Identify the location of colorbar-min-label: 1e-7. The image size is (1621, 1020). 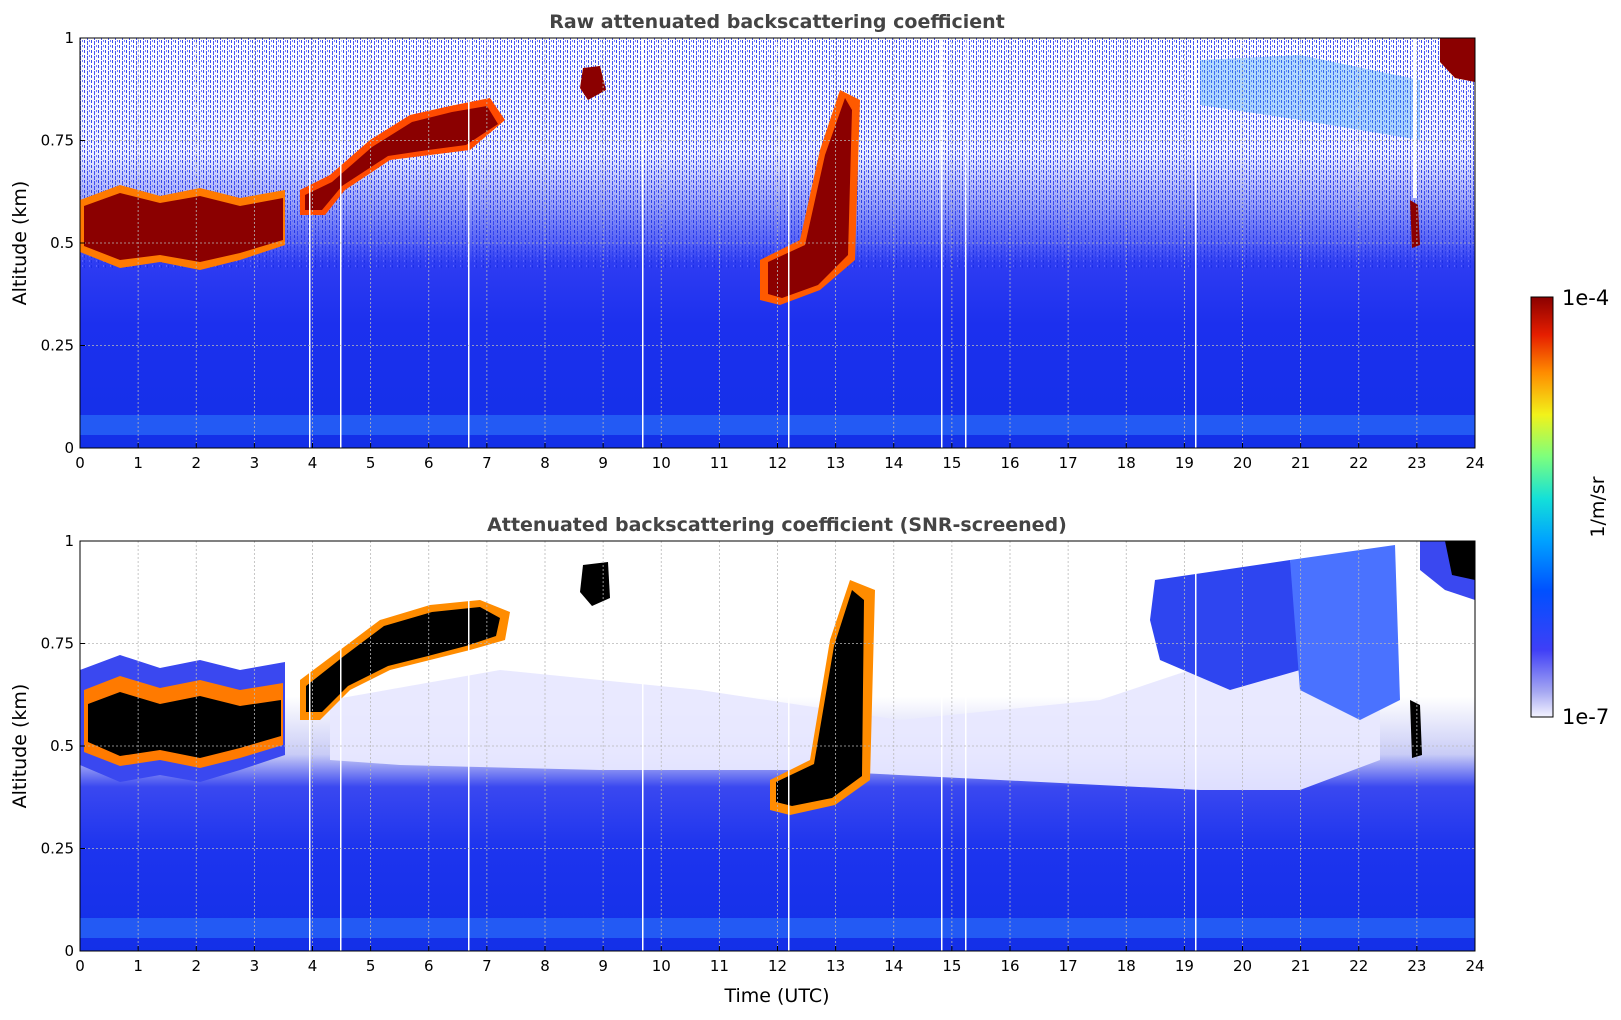
(1585, 717).